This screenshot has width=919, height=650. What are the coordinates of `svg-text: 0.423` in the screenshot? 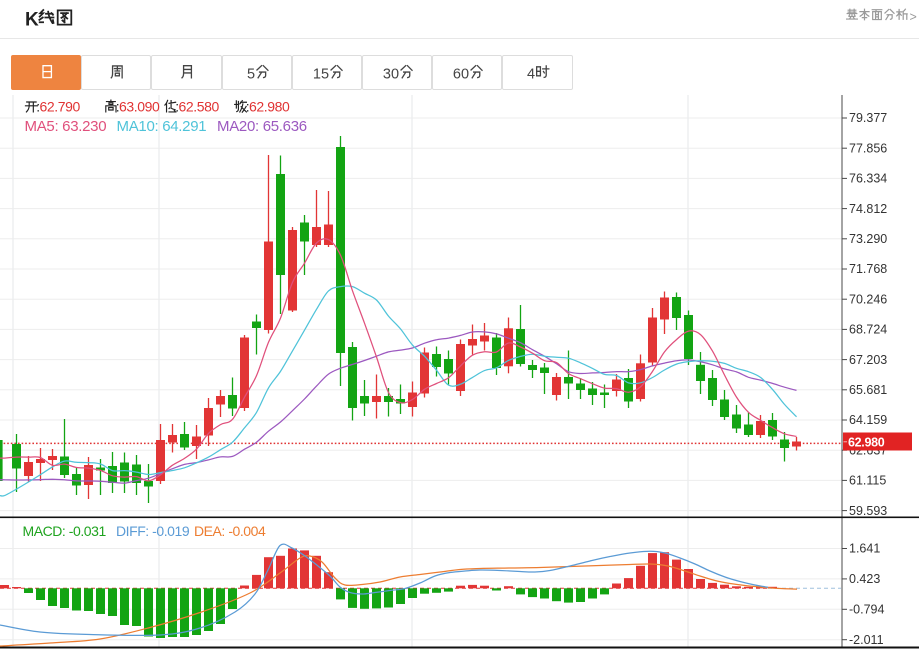 It's located at (864, 579).